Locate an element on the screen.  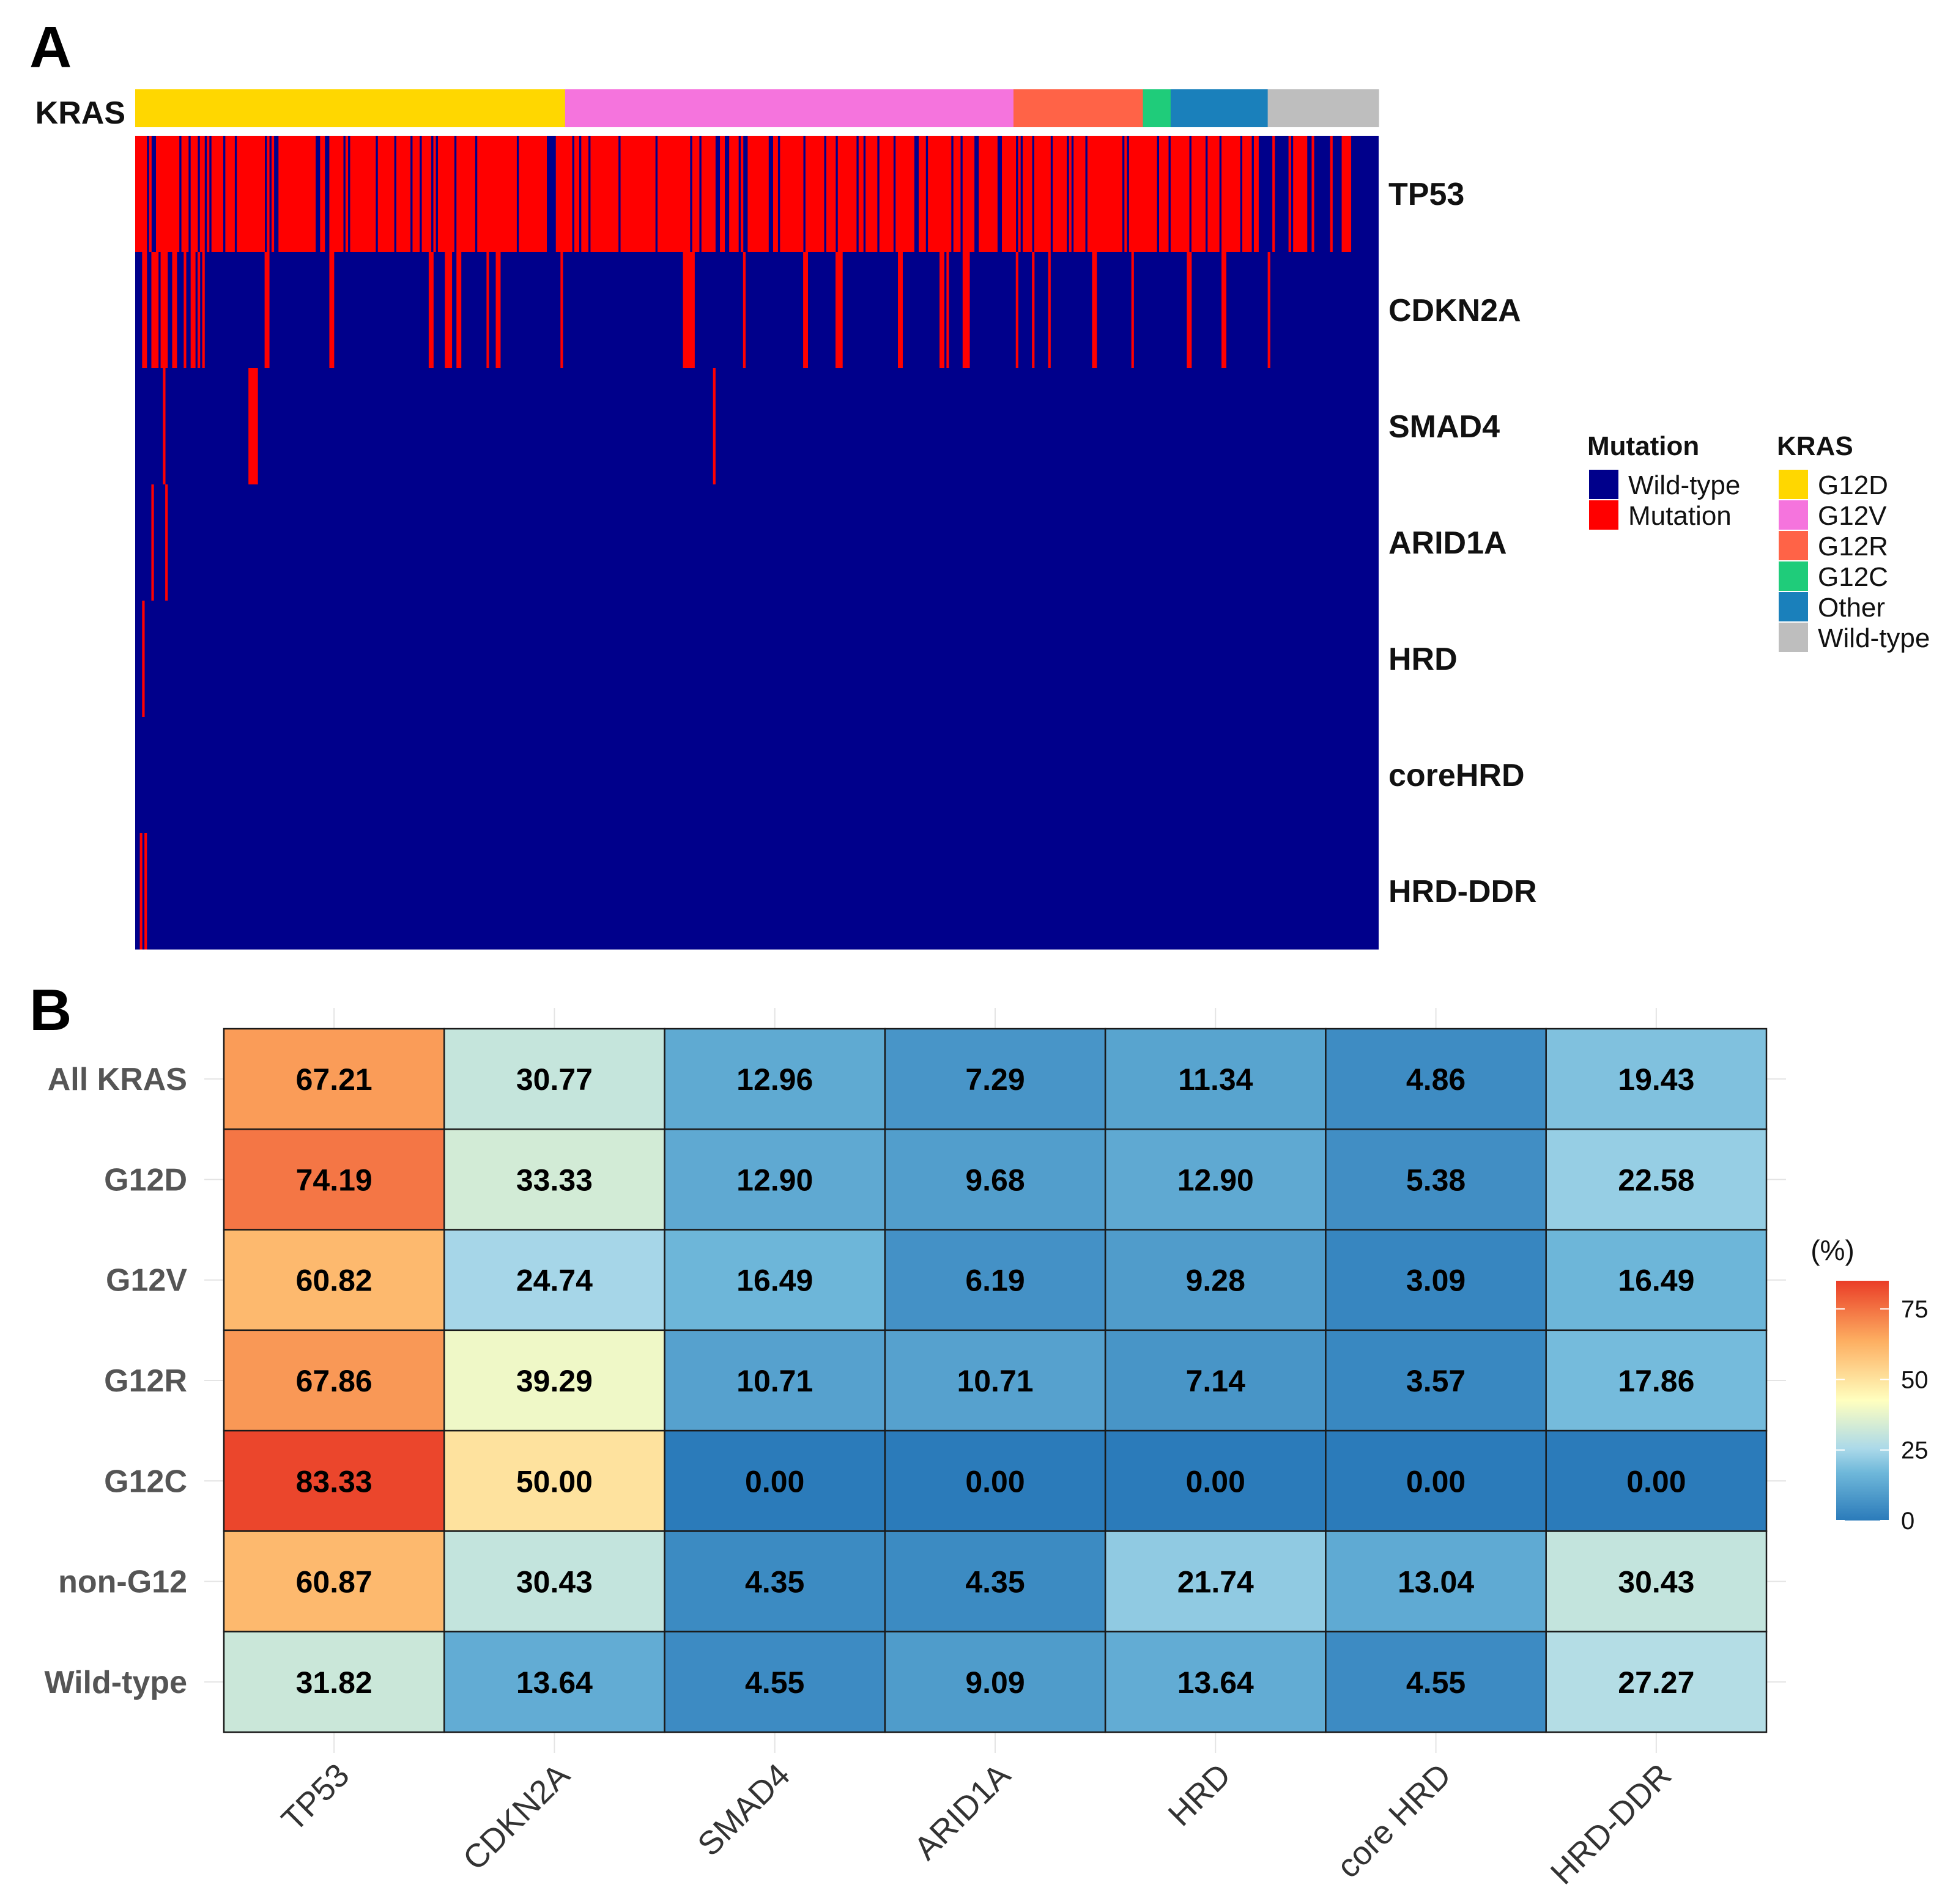
gene-label-hrd-ddr: HRD-DDR is located at coordinates (1462, 891).